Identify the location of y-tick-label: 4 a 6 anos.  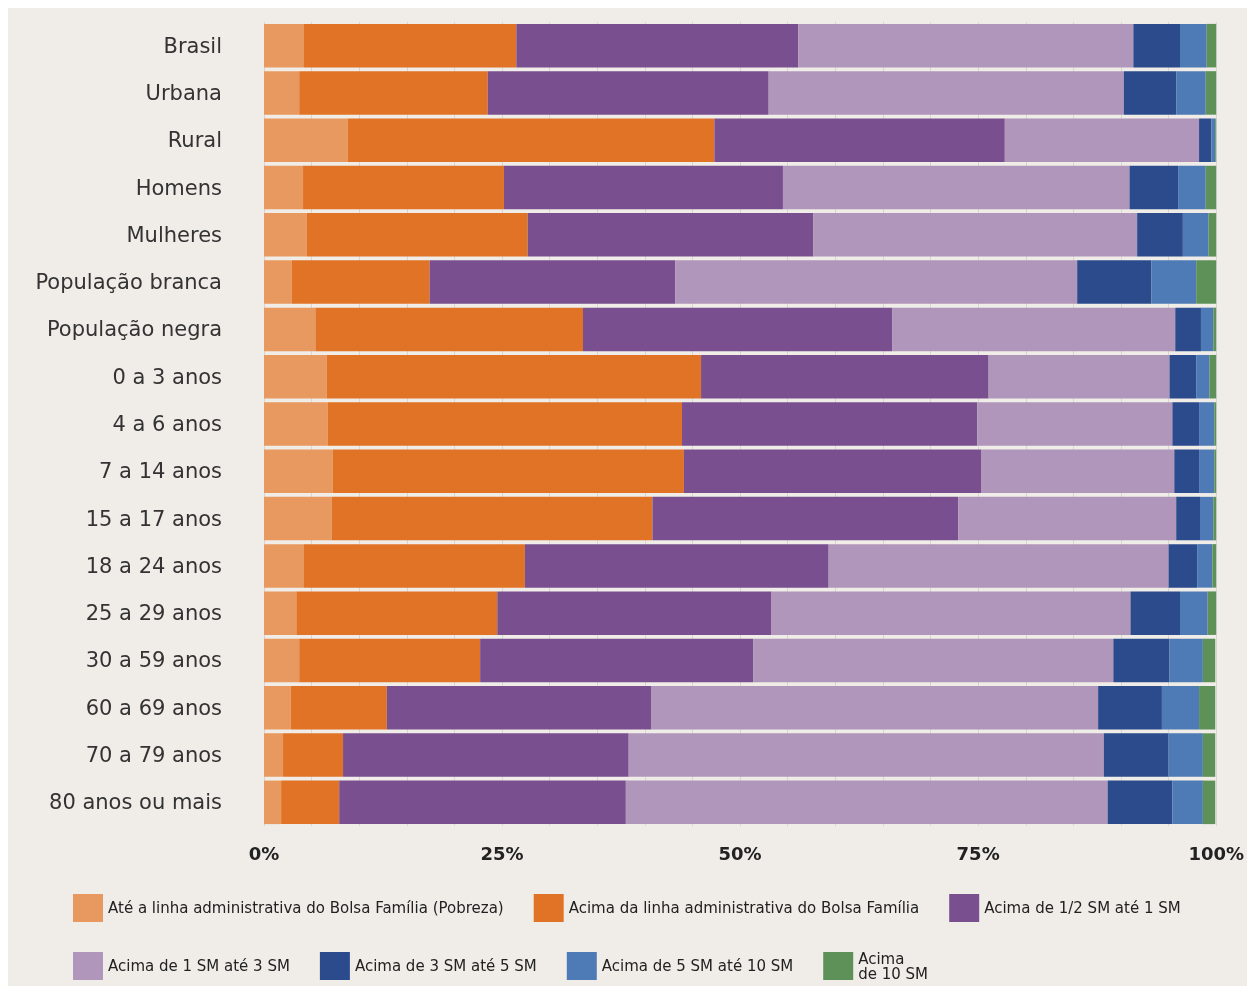
(167, 424).